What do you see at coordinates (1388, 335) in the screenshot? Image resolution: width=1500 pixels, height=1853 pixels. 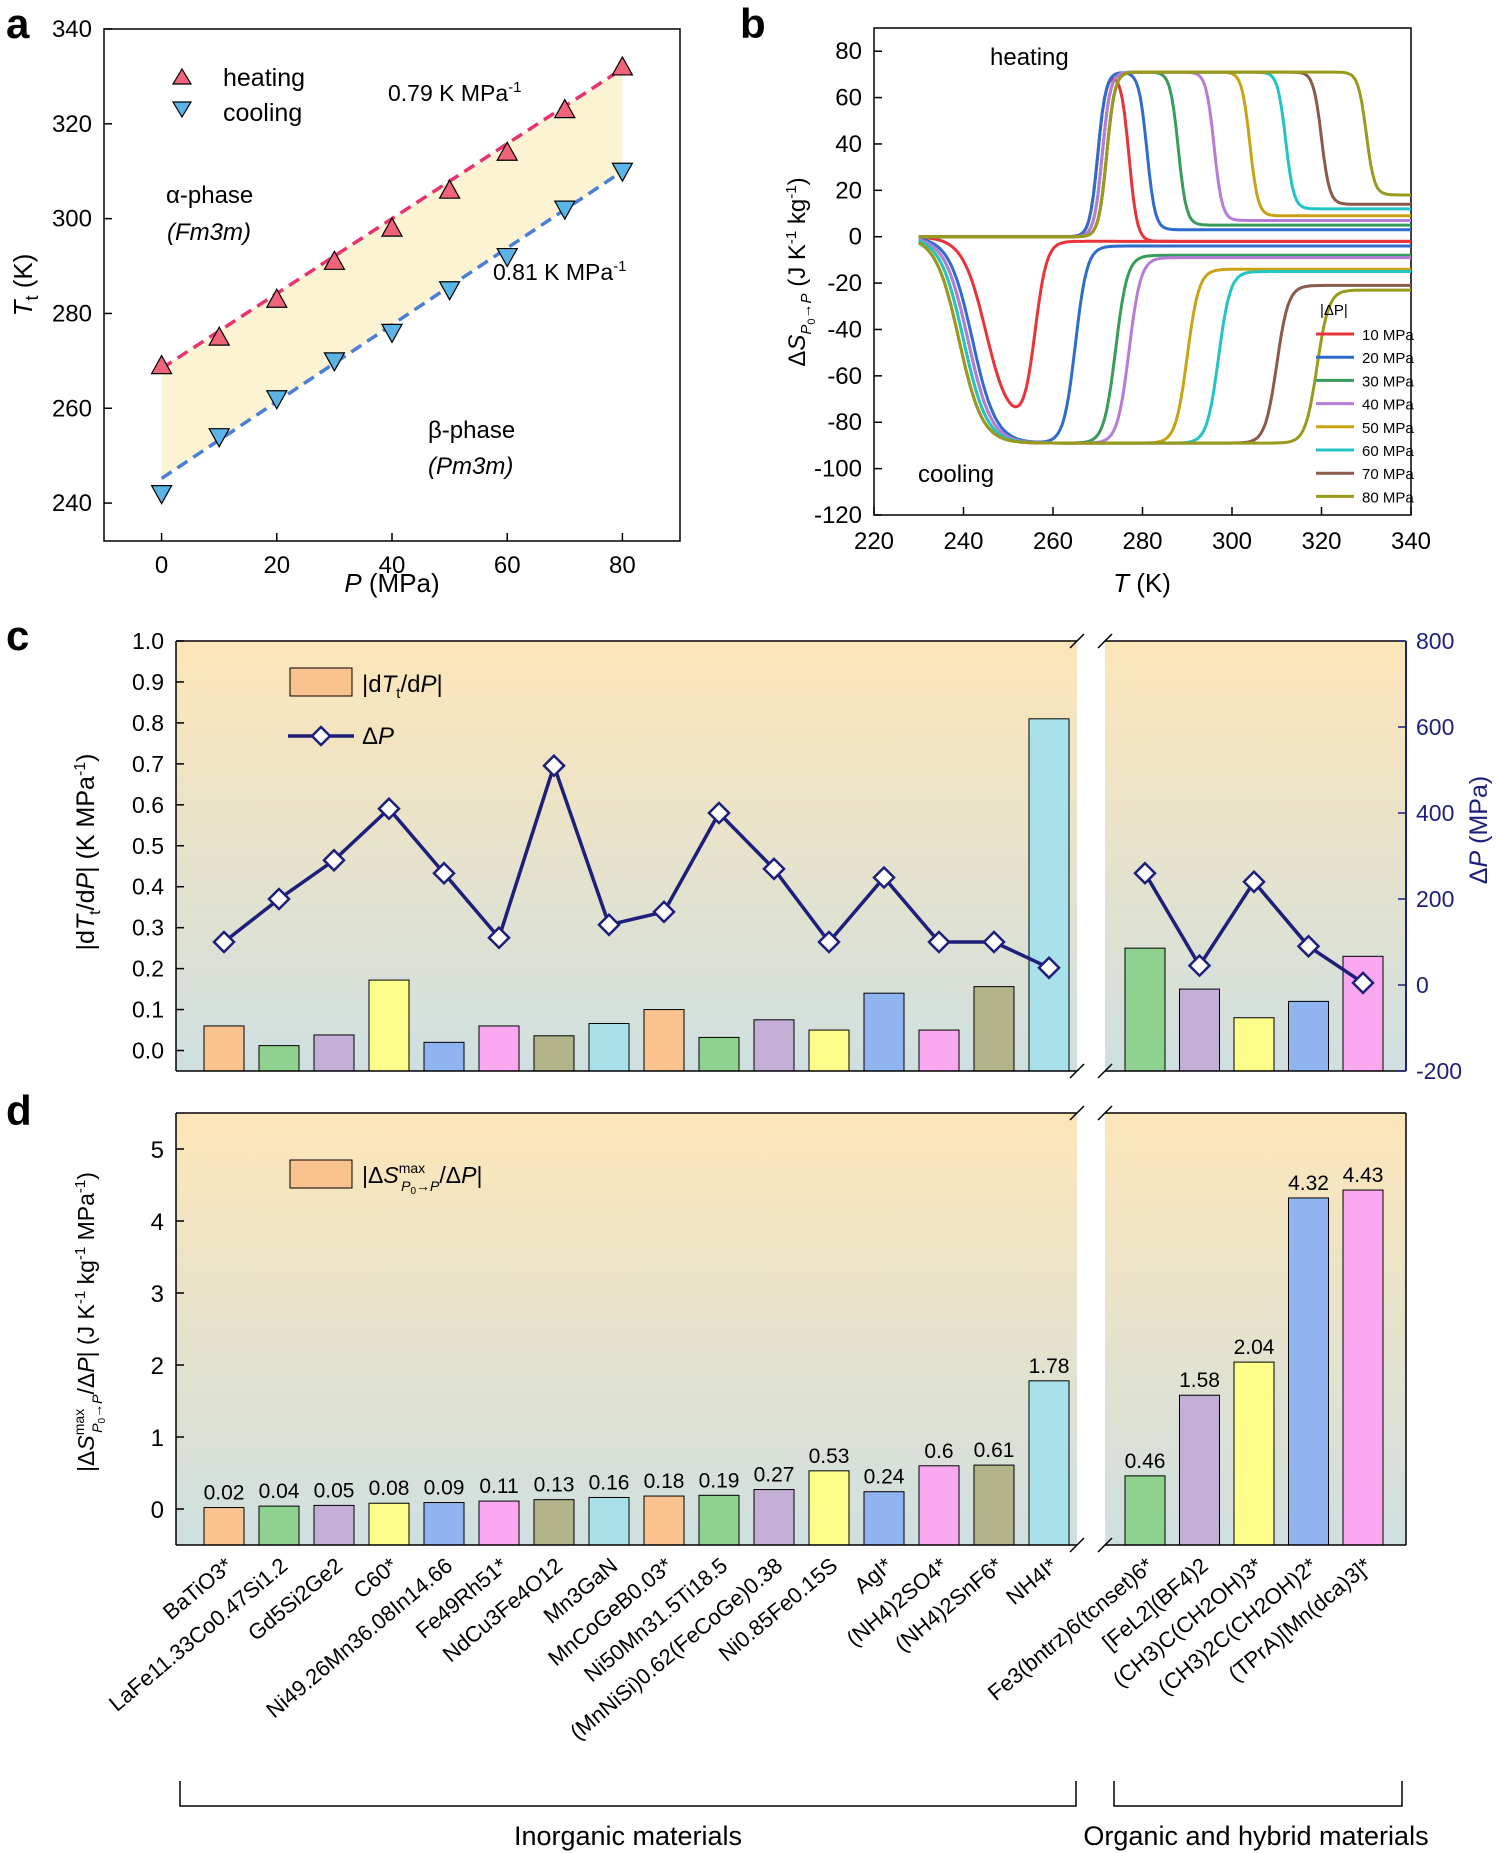 I see `legend-label-b: 10 MPa` at bounding box center [1388, 335].